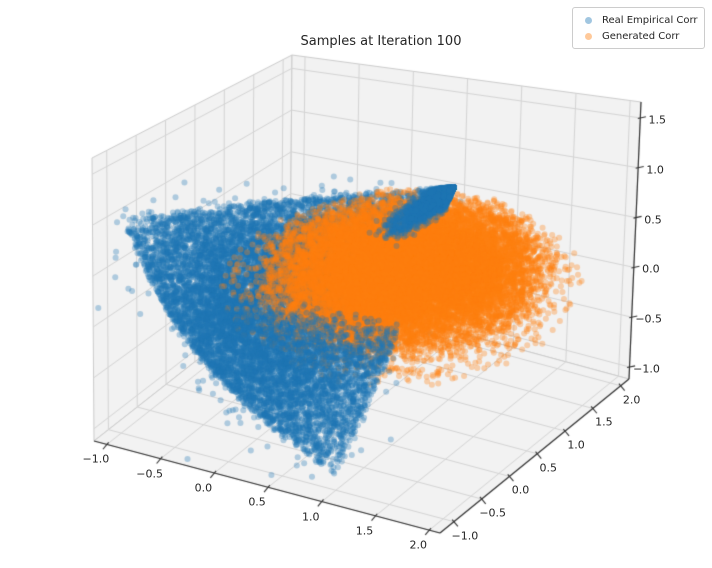 This screenshot has width=712, height=568. Describe the element at coordinates (649, 319) in the screenshot. I see `z-tick-label: −0.5` at that location.